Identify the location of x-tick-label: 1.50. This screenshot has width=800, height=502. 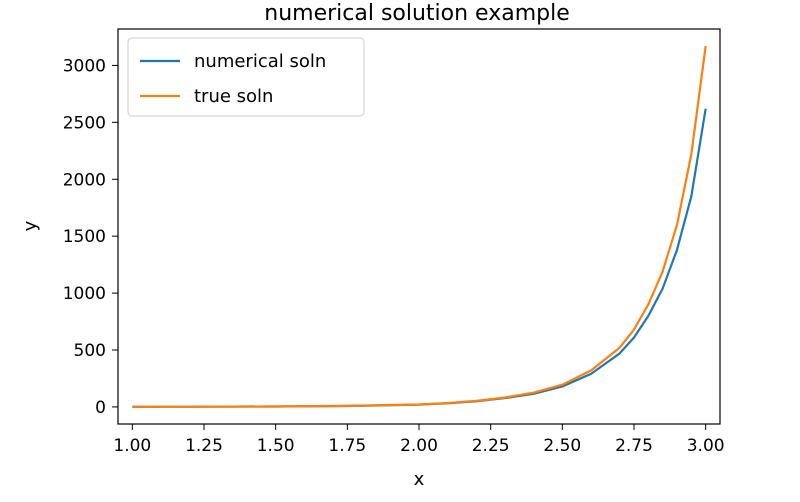
(276, 446).